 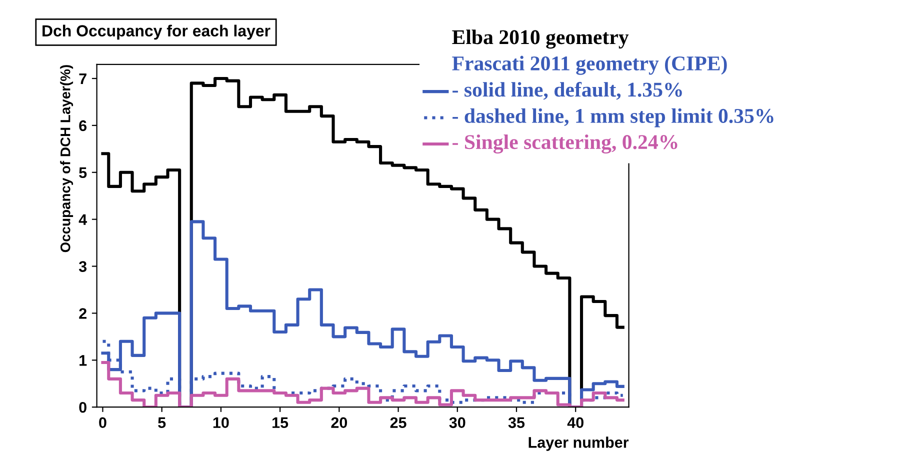 I want to click on legend-label: - solid line, default, 1.35%, so click(x=567, y=91).